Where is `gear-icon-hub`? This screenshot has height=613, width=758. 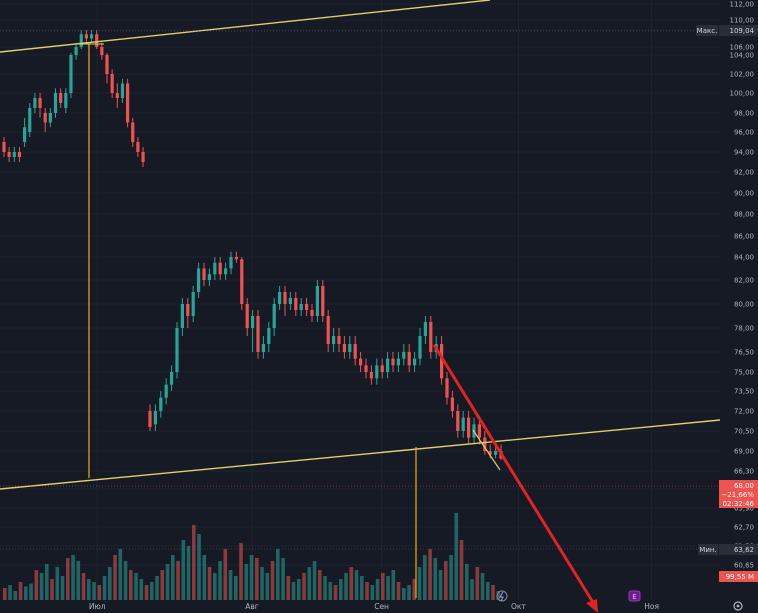
gear-icon-hub is located at coordinates (738, 606).